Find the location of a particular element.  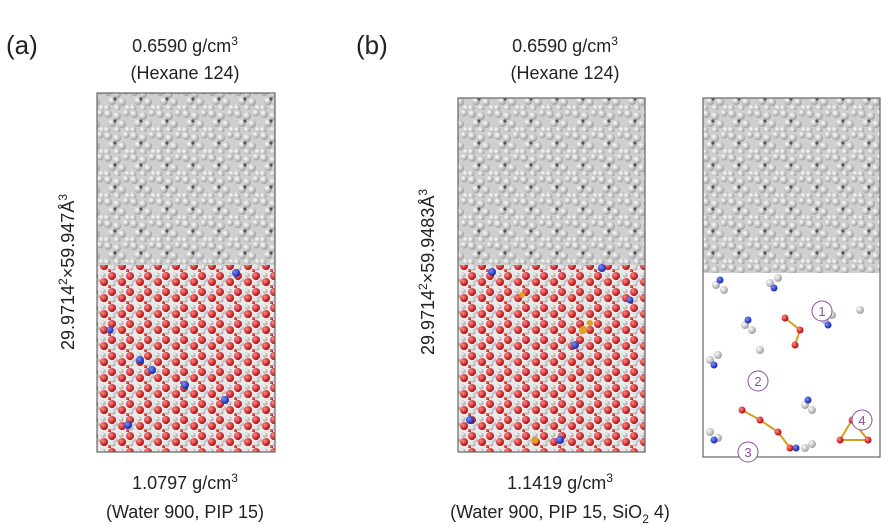

density-text: 1.0797 g/cm is located at coordinates (181, 483).